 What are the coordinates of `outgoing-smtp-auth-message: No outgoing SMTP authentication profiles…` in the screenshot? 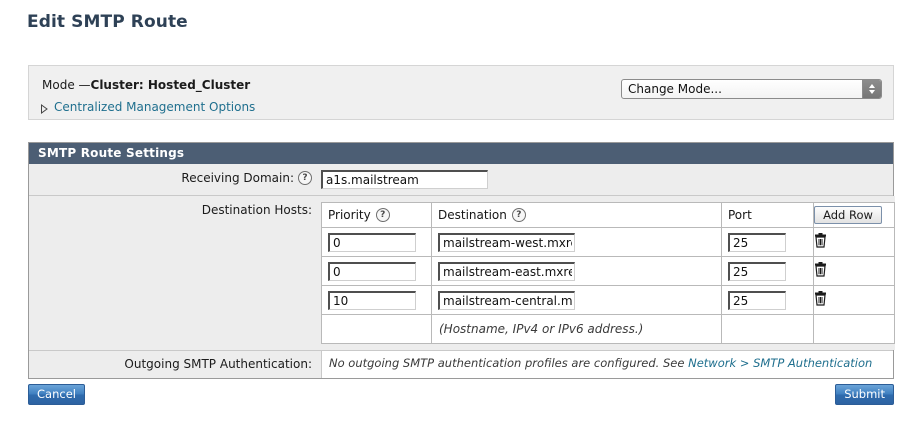 It's located at (607, 364).